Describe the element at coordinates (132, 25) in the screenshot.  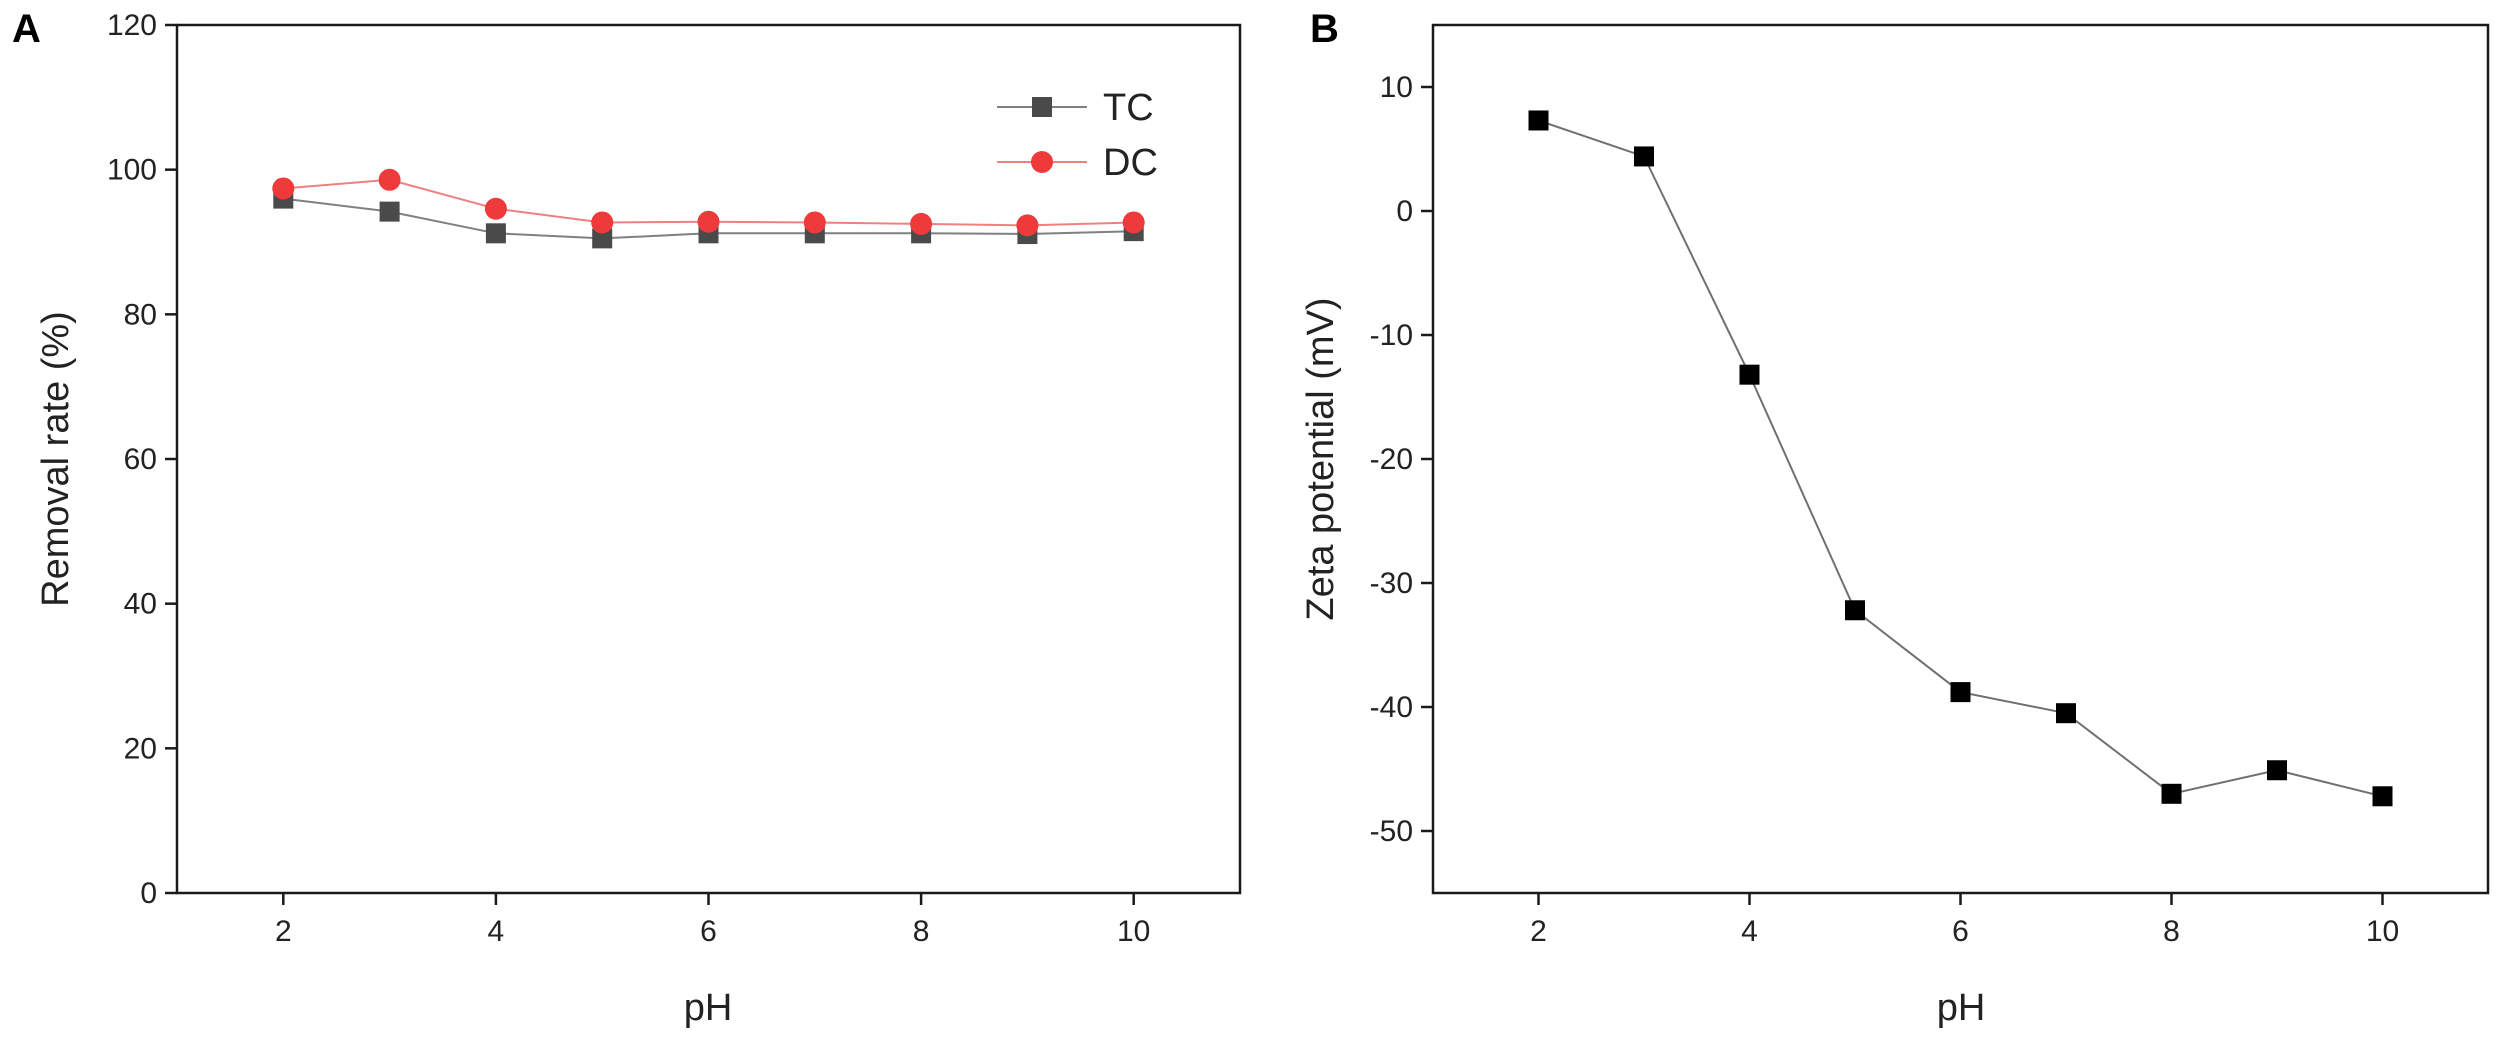
I see `panel-a-y-tick-label: 120` at that location.